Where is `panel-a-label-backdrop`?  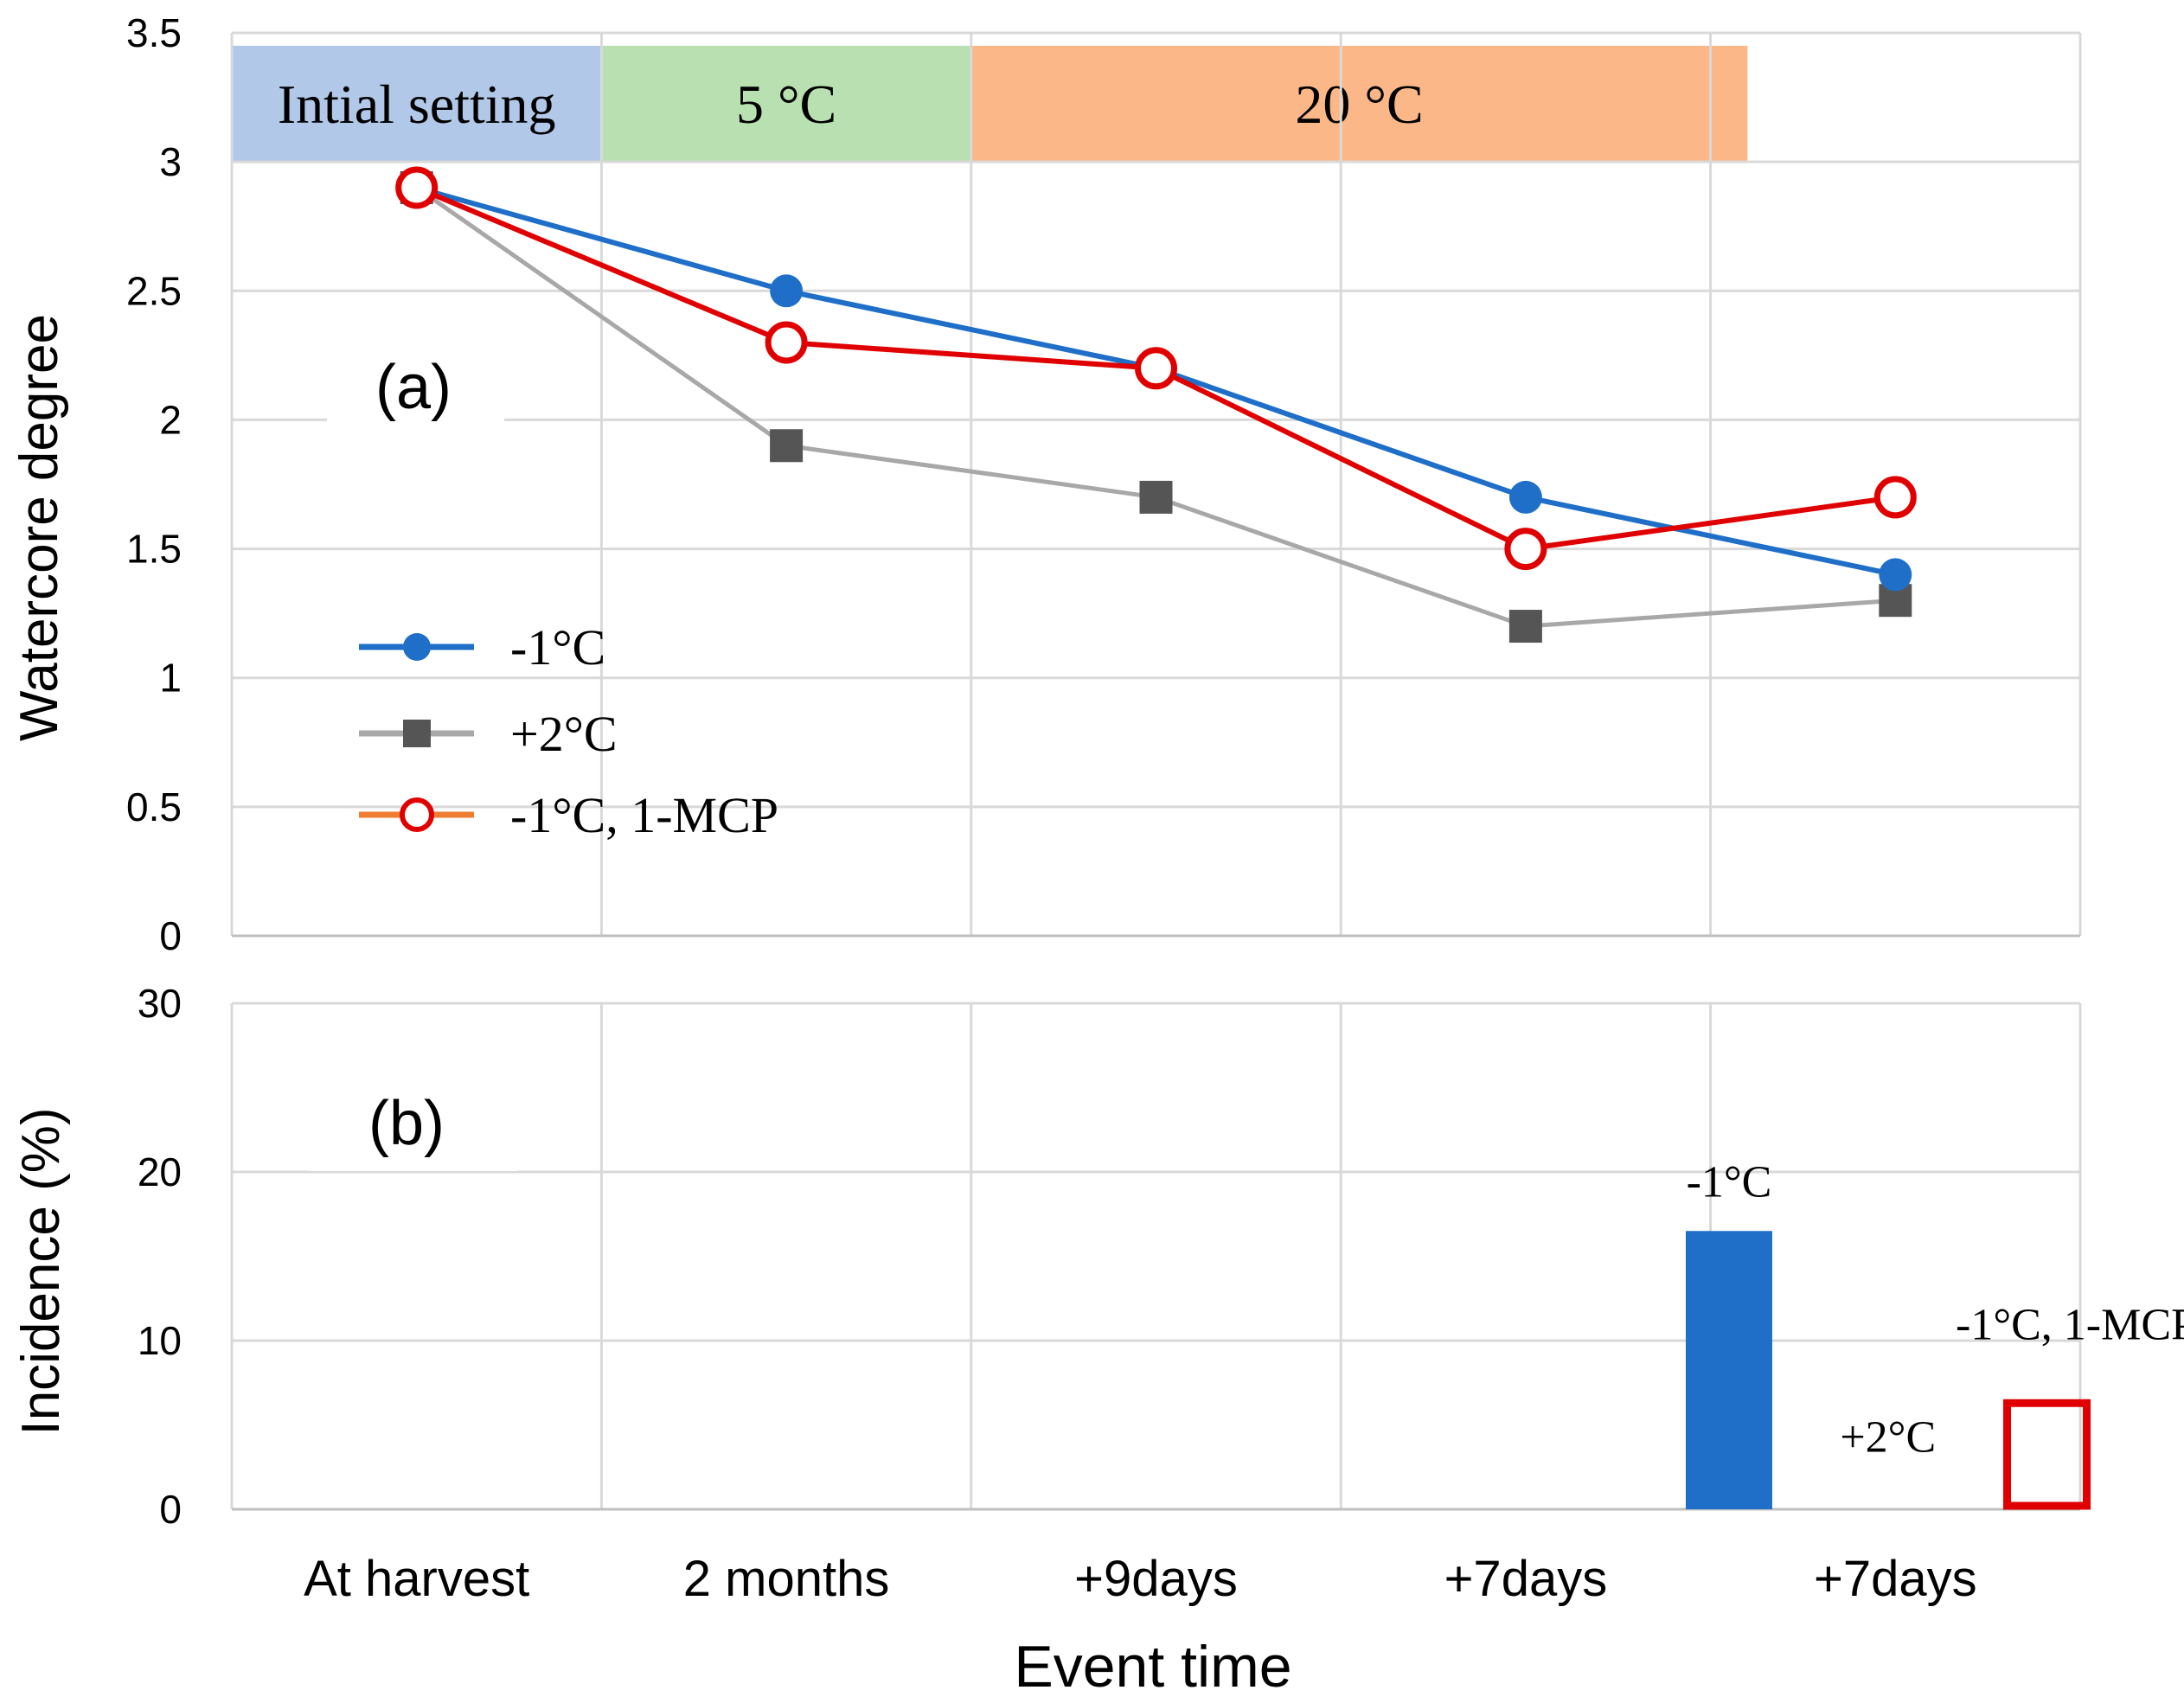 panel-a-label-backdrop is located at coordinates (415, 387).